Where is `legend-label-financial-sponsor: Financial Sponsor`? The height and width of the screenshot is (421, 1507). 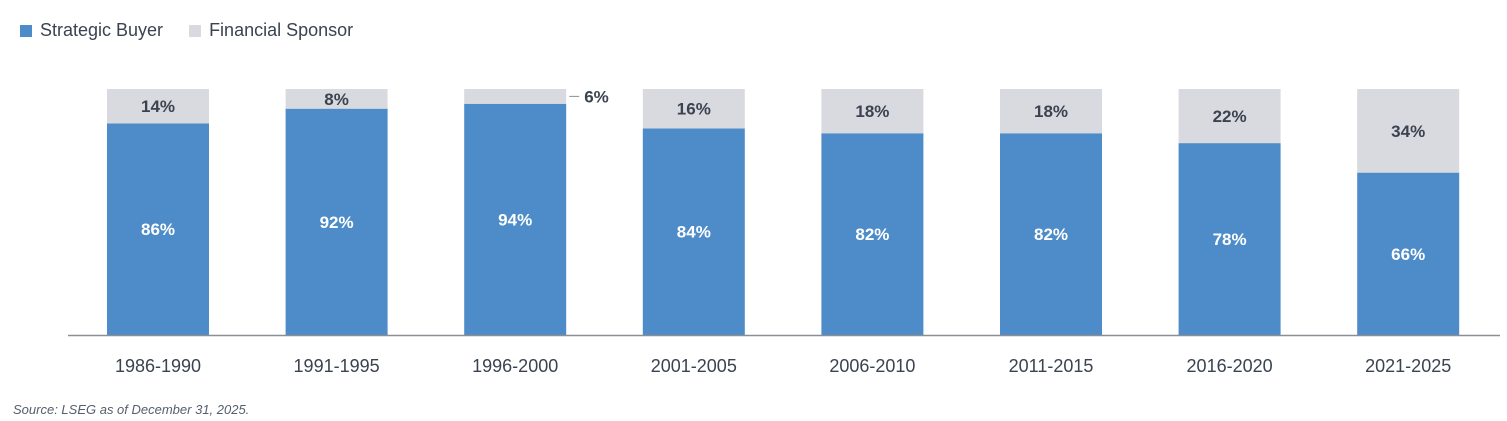 legend-label-financial-sponsor: Financial Sponsor is located at coordinates (281, 30).